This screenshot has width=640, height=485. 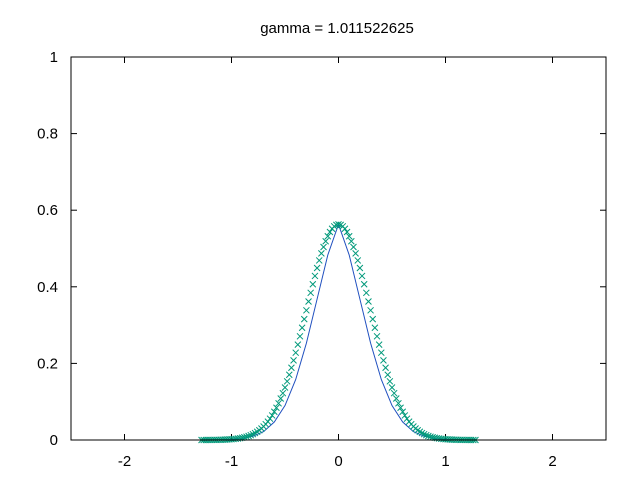 I want to click on x-tick-label: 0, so click(x=338, y=461).